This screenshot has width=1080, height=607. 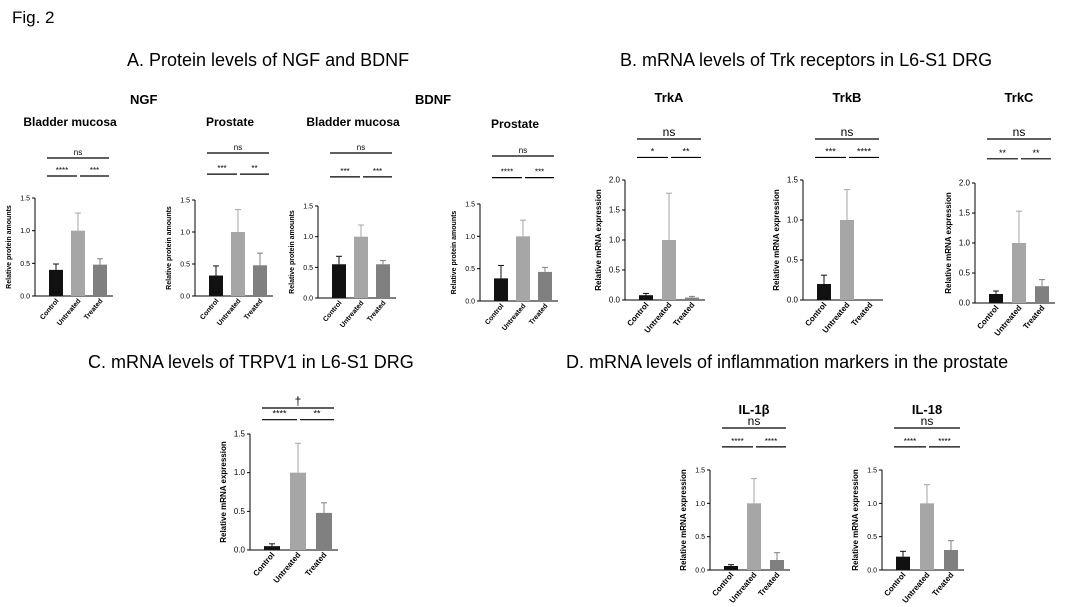 What do you see at coordinates (670, 97) in the screenshot?
I see `chart-title: TrkA` at bounding box center [670, 97].